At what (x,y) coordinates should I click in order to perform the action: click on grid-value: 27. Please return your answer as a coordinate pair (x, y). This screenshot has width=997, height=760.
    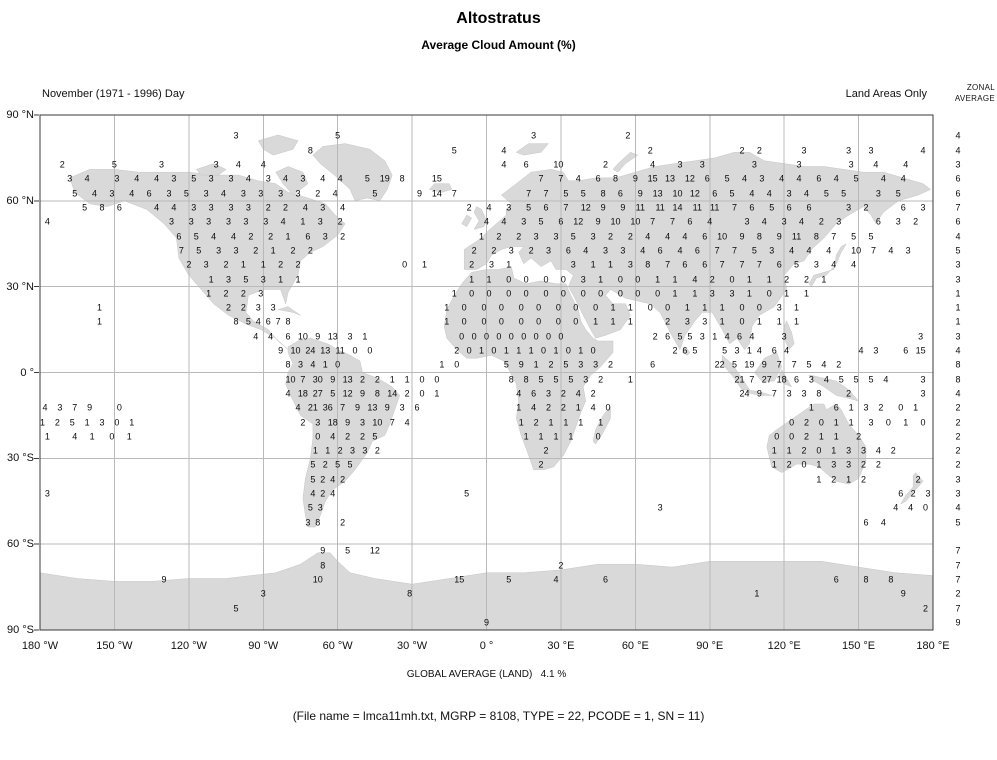
    Looking at the image, I should click on (766, 379).